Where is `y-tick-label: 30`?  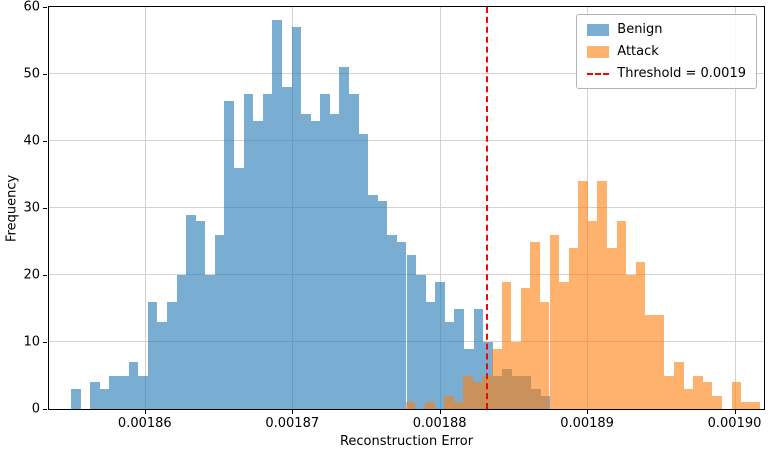
y-tick-label: 30 is located at coordinates (31, 208).